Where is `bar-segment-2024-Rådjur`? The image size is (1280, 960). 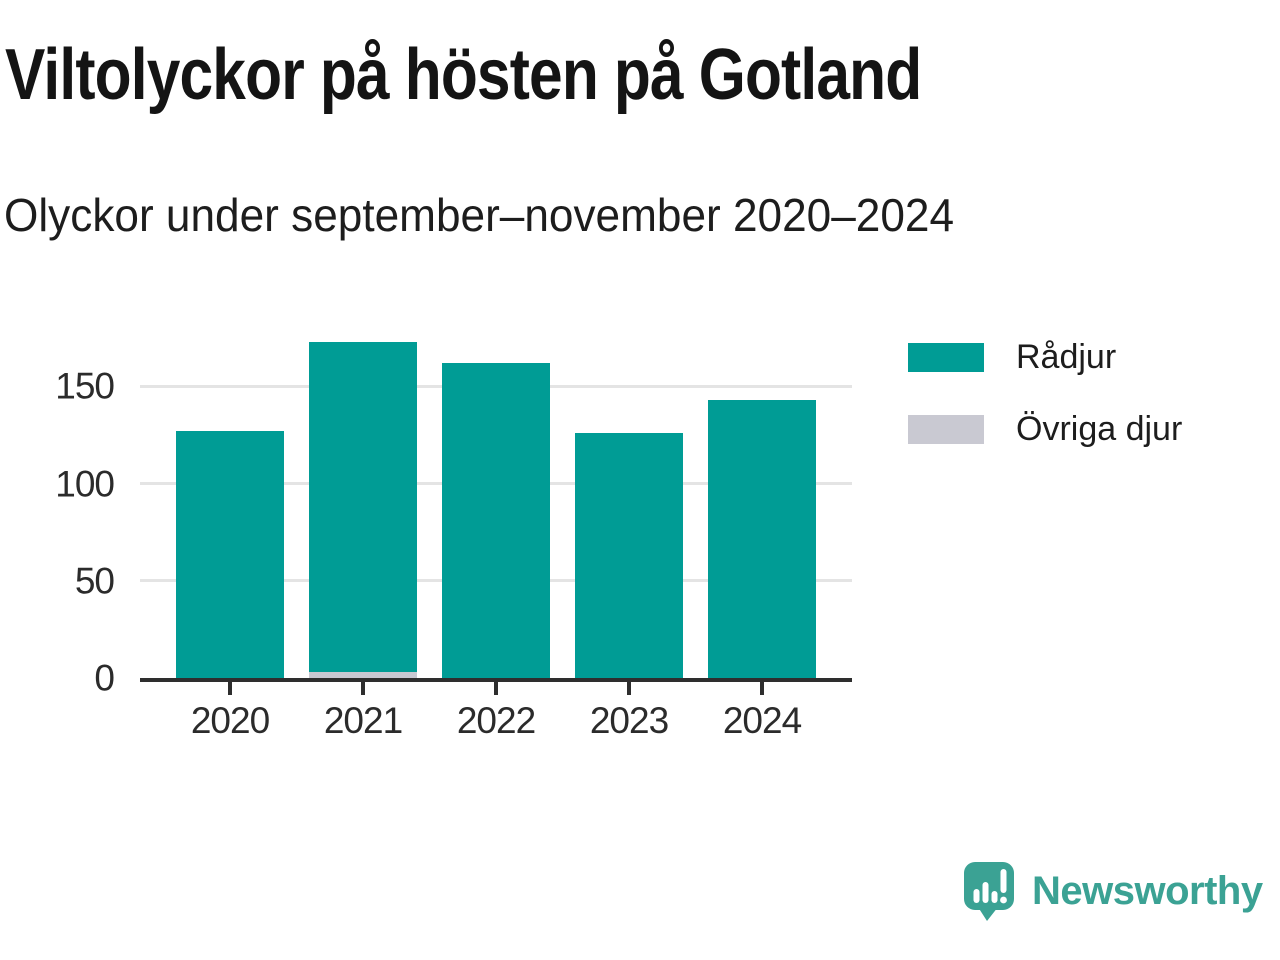 bar-segment-2024-Rådjur is located at coordinates (762, 539).